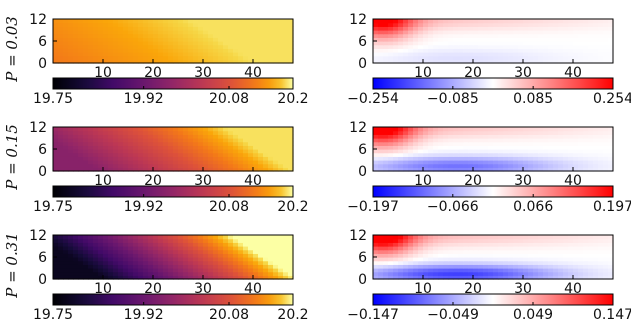  What do you see at coordinates (173, 191) in the screenshot?
I see `colorbar` at bounding box center [173, 191].